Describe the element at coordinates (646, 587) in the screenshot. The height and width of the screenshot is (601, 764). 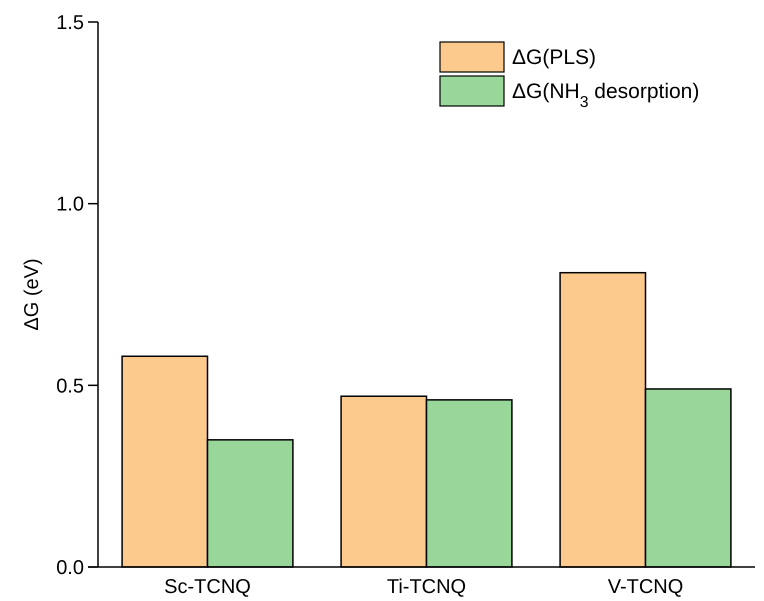
I see `x-tick-label: V-TCNQ` at that location.